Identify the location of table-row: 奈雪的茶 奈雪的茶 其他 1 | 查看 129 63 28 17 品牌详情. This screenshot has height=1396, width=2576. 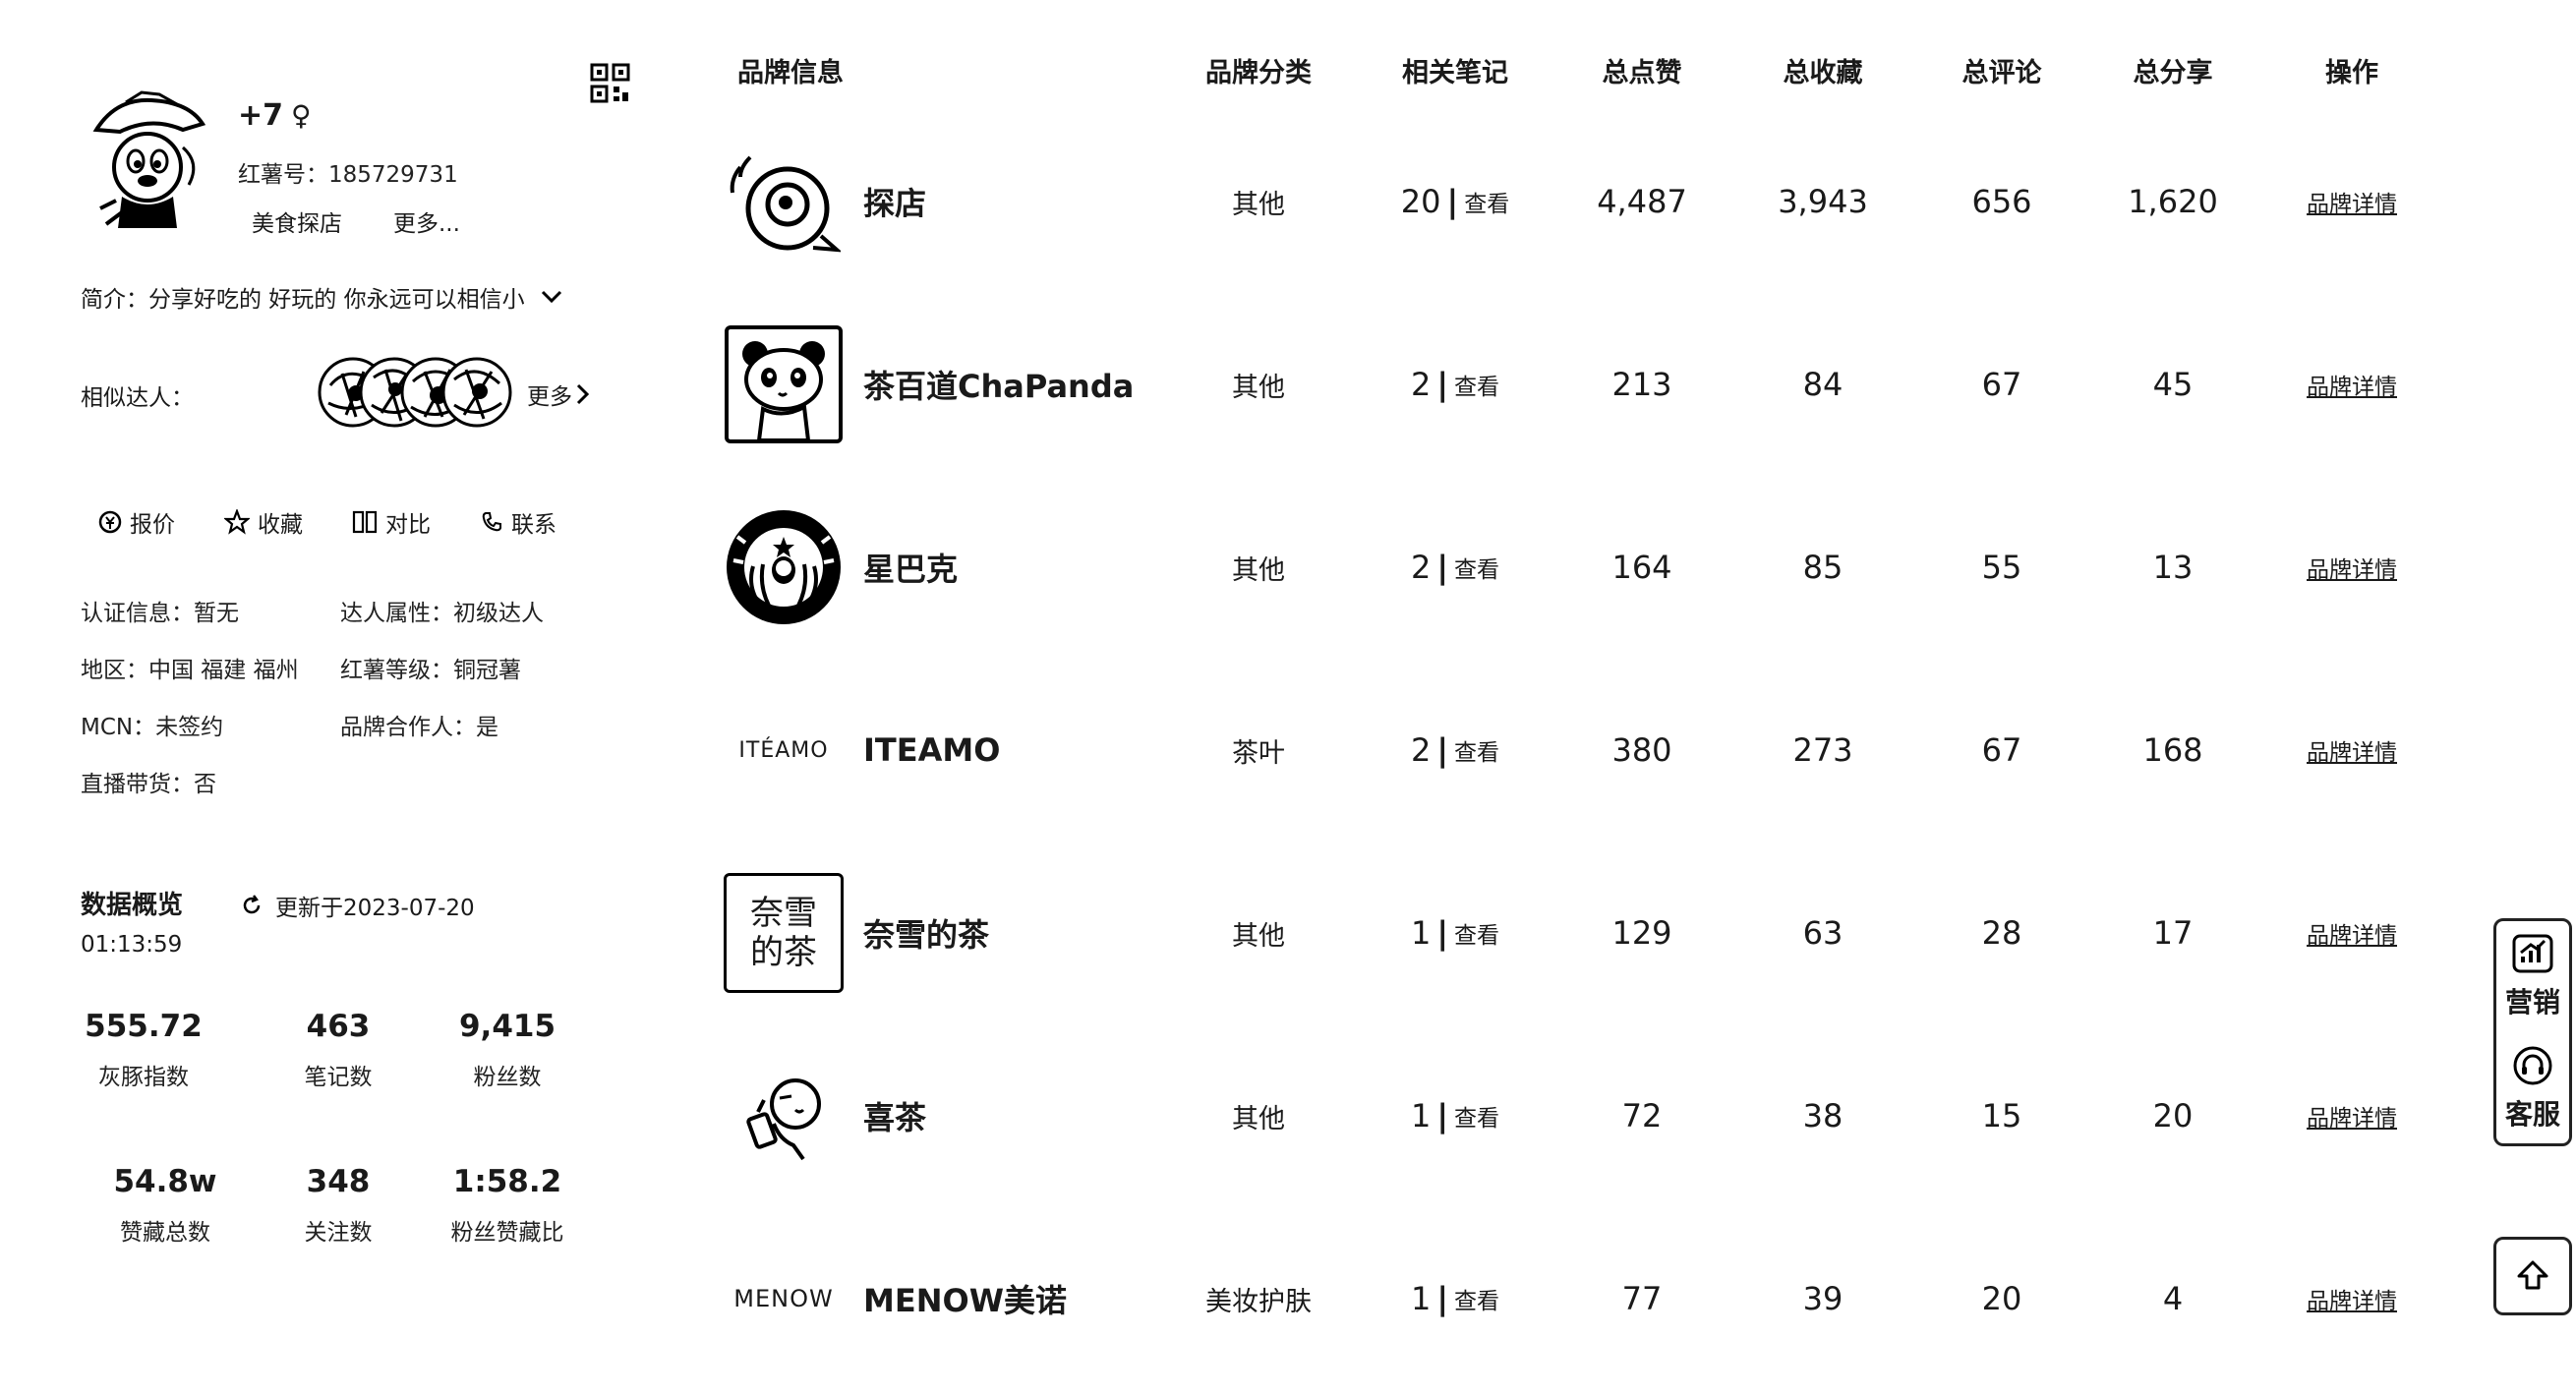
(1593, 933).